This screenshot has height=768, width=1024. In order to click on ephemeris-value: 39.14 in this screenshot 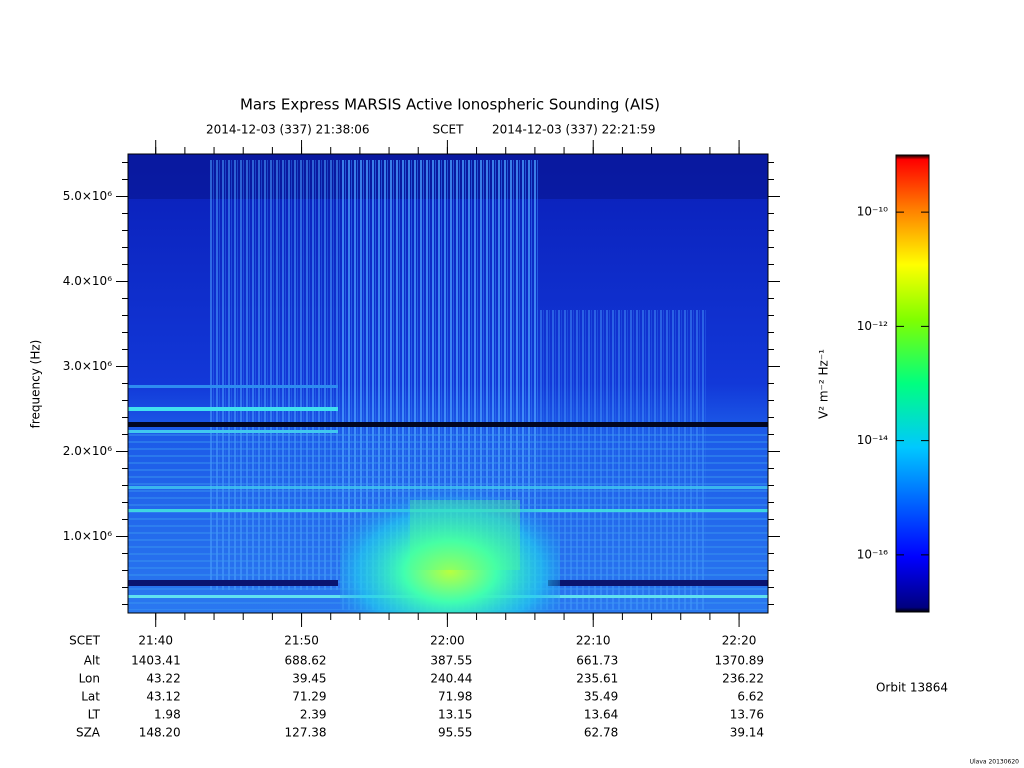, I will do `click(747, 733)`.